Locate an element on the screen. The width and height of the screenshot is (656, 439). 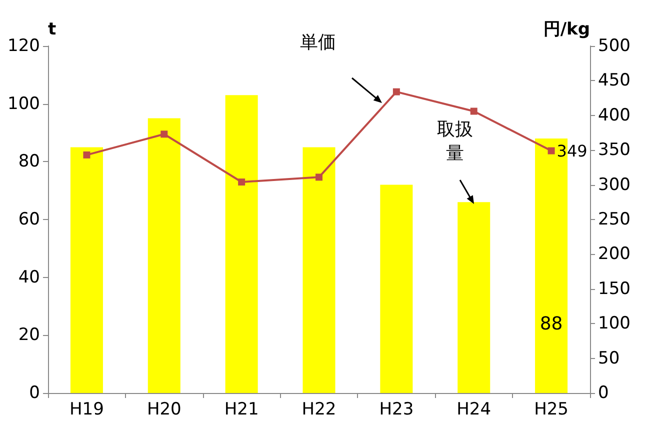
y-tick-label: 40 is located at coordinates (29, 277).